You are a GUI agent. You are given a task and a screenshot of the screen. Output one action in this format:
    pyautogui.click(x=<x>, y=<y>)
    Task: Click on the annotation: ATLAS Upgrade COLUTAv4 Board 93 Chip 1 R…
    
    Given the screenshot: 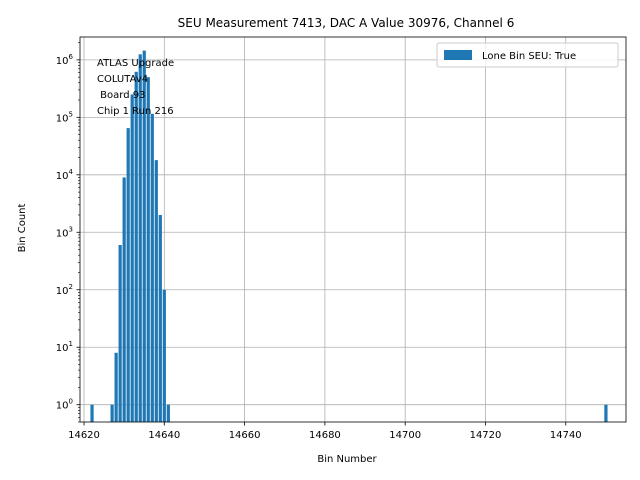 What is the action you would take?
    pyautogui.click(x=135, y=87)
    